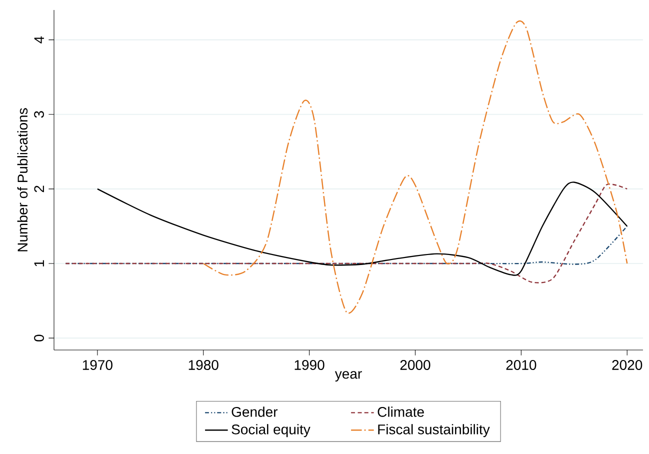 This screenshot has width=649, height=454. I want to click on y-tick-label: 0, so click(39, 338).